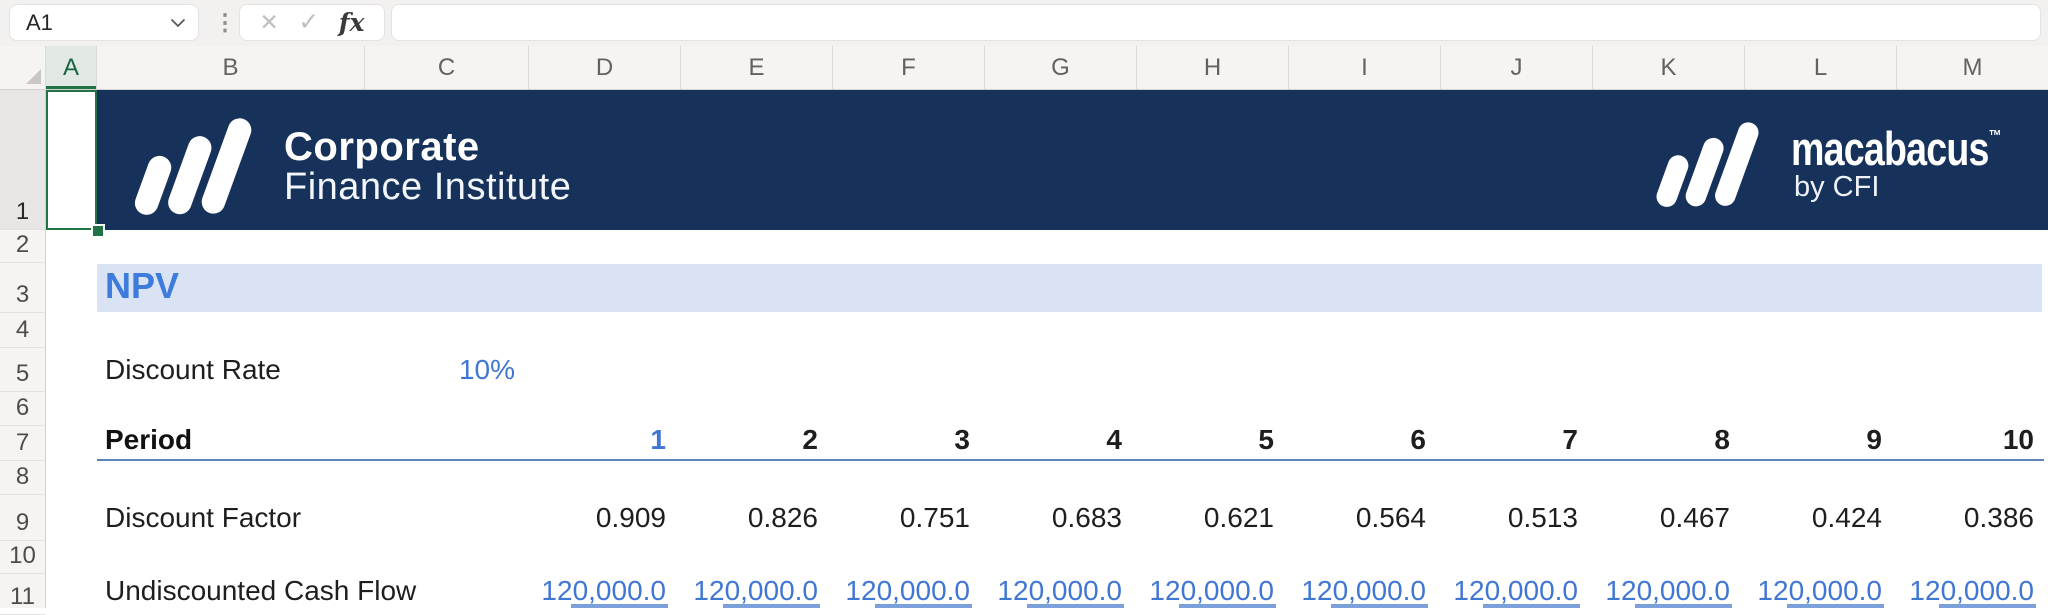 This screenshot has height=615, width=2048. Describe the element at coordinates (193, 369) in the screenshot. I see `discount-rate-label-cell: Discount Rate` at that location.